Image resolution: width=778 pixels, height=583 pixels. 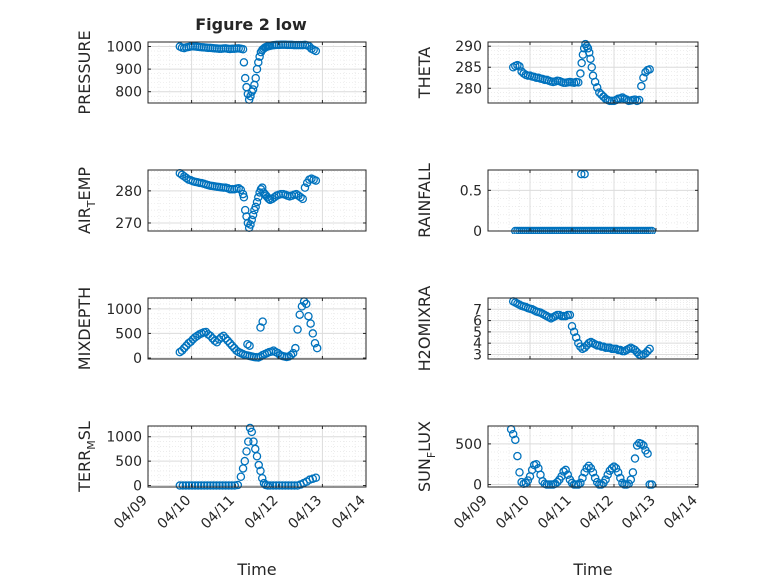 I want to click on x-axis-label: Time, so click(x=256, y=569).